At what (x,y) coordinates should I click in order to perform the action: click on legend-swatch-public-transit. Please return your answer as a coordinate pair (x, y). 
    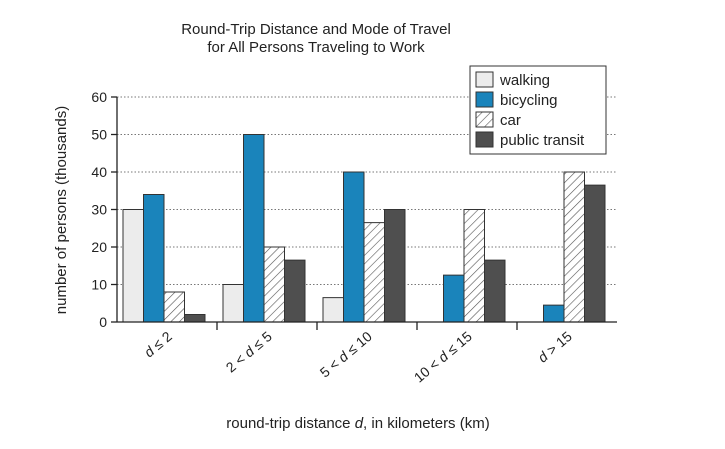
    Looking at the image, I should click on (484, 139).